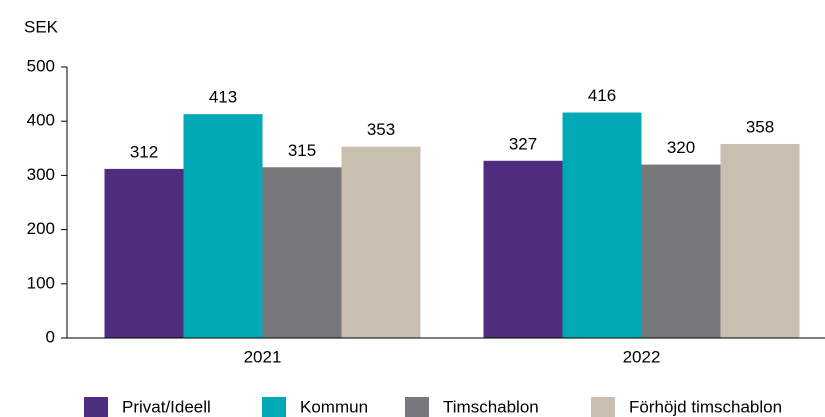 This screenshot has width=825, height=417. Describe the element at coordinates (263, 356) in the screenshot. I see `x-tick-label: 2021` at that location.